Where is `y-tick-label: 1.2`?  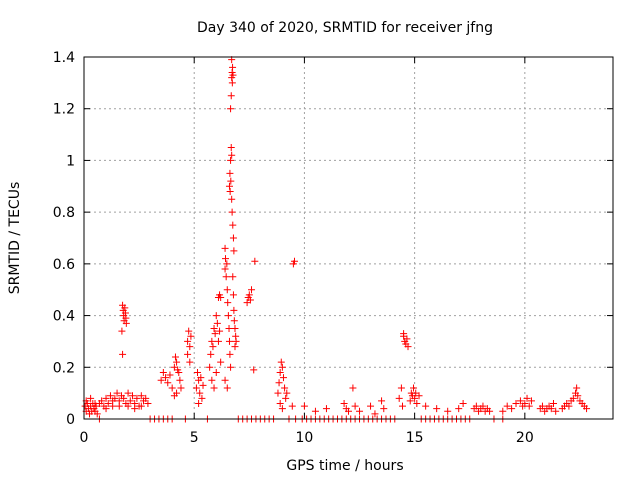 y-tick-label: 1.2 is located at coordinates (64, 110).